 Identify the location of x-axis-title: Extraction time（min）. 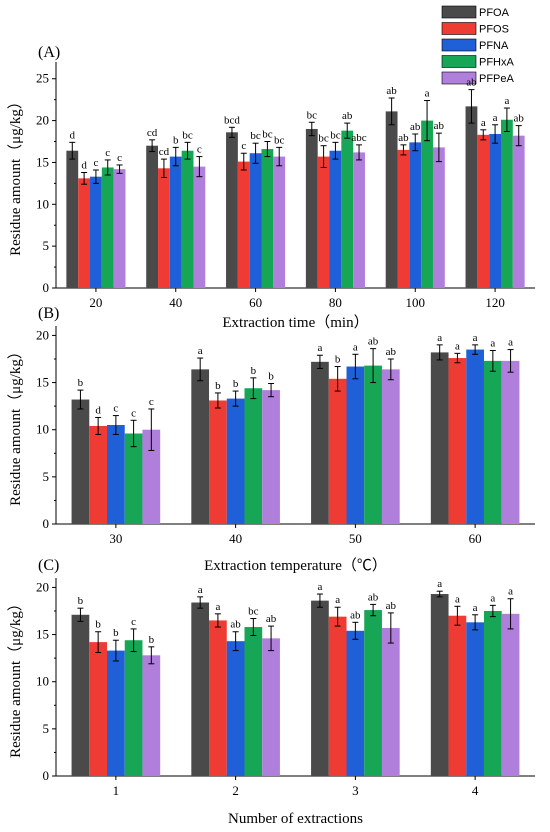
(295, 322).